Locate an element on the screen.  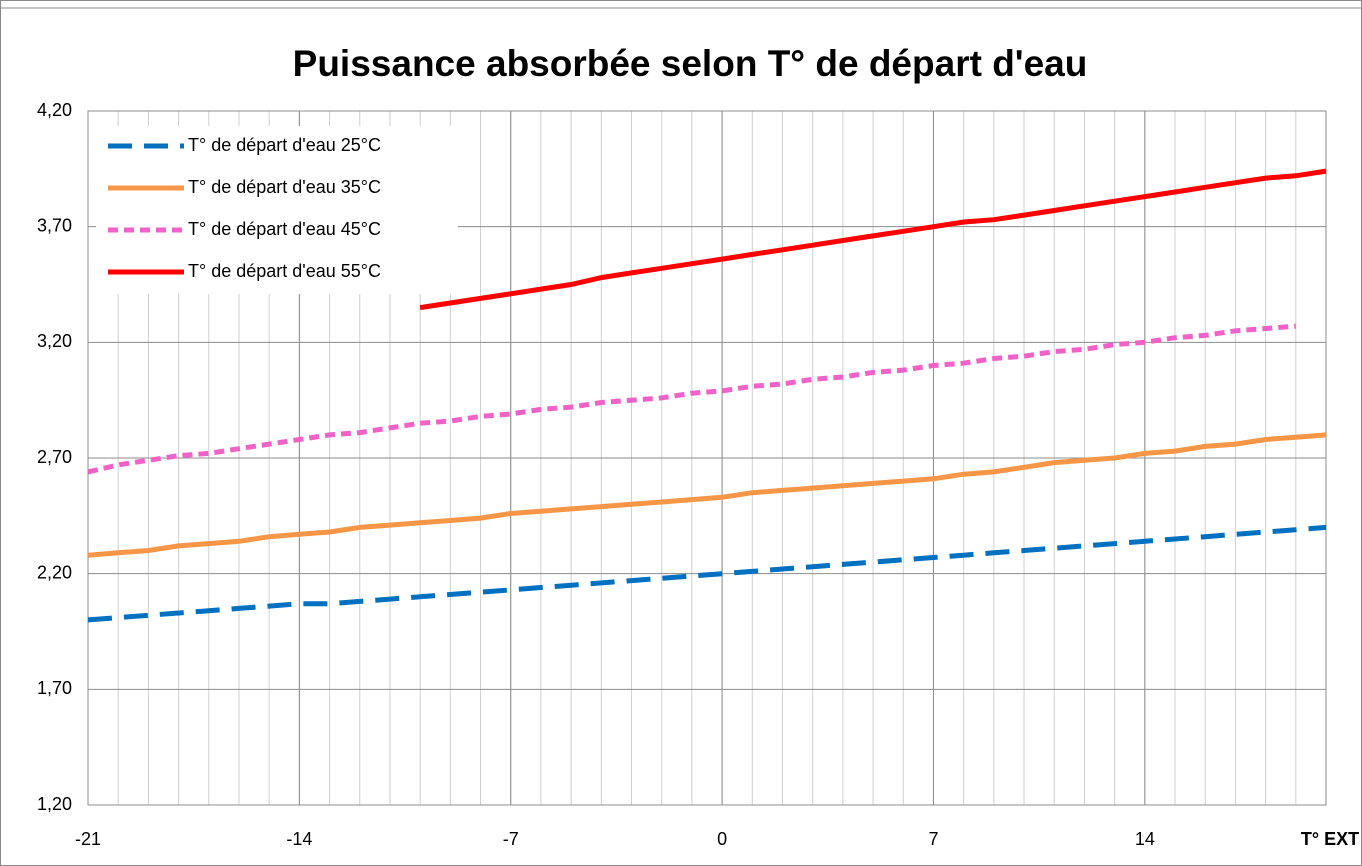
y-tick-label: 1,70 is located at coordinates (54, 688).